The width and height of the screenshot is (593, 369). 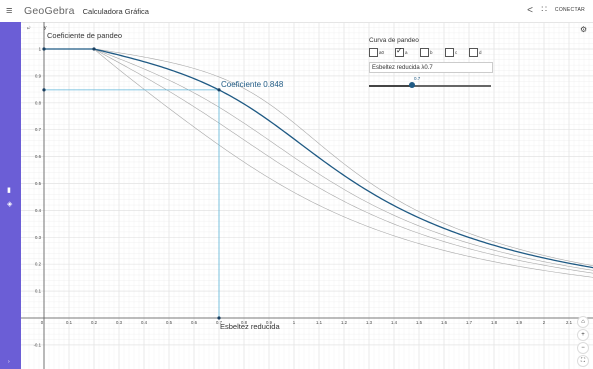 What do you see at coordinates (40, 49) in the screenshot?
I see `y-tick-label: 1` at bounding box center [40, 49].